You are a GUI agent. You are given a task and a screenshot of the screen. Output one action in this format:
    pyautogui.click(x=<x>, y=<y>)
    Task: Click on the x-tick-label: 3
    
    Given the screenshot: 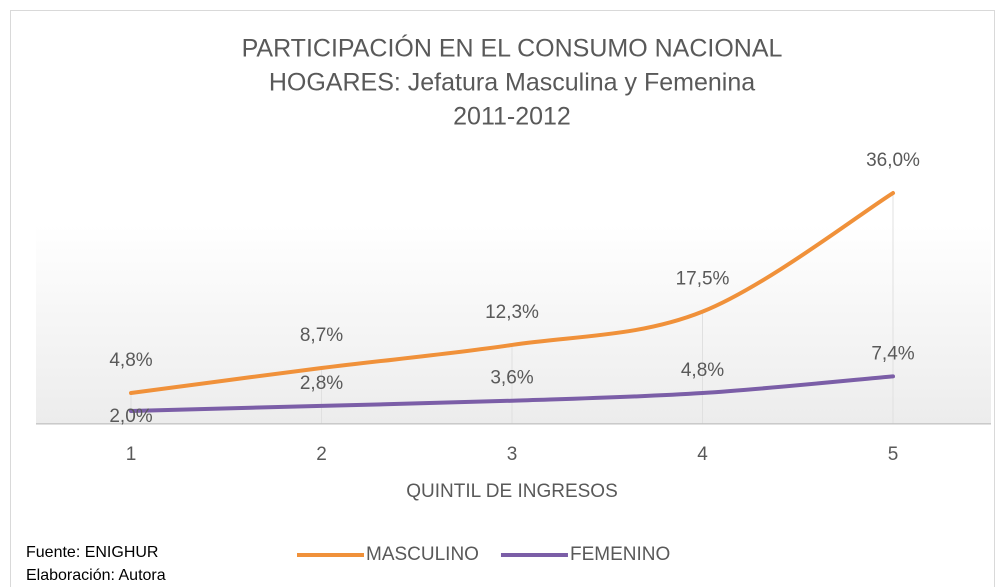 What is the action you would take?
    pyautogui.click(x=512, y=454)
    